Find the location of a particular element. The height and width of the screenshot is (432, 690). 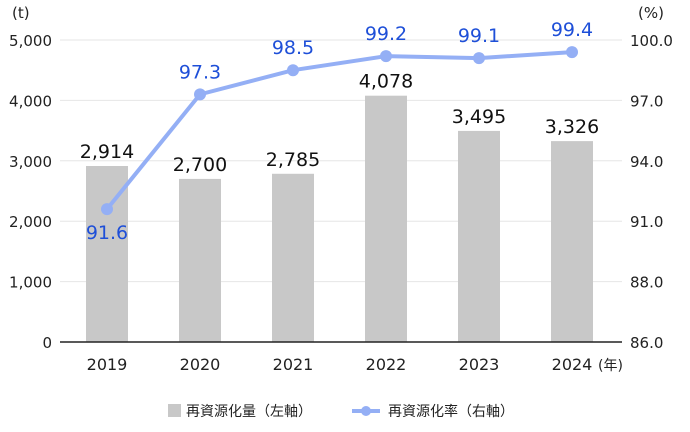

left-tick-label: 2,000 is located at coordinates (30, 222).